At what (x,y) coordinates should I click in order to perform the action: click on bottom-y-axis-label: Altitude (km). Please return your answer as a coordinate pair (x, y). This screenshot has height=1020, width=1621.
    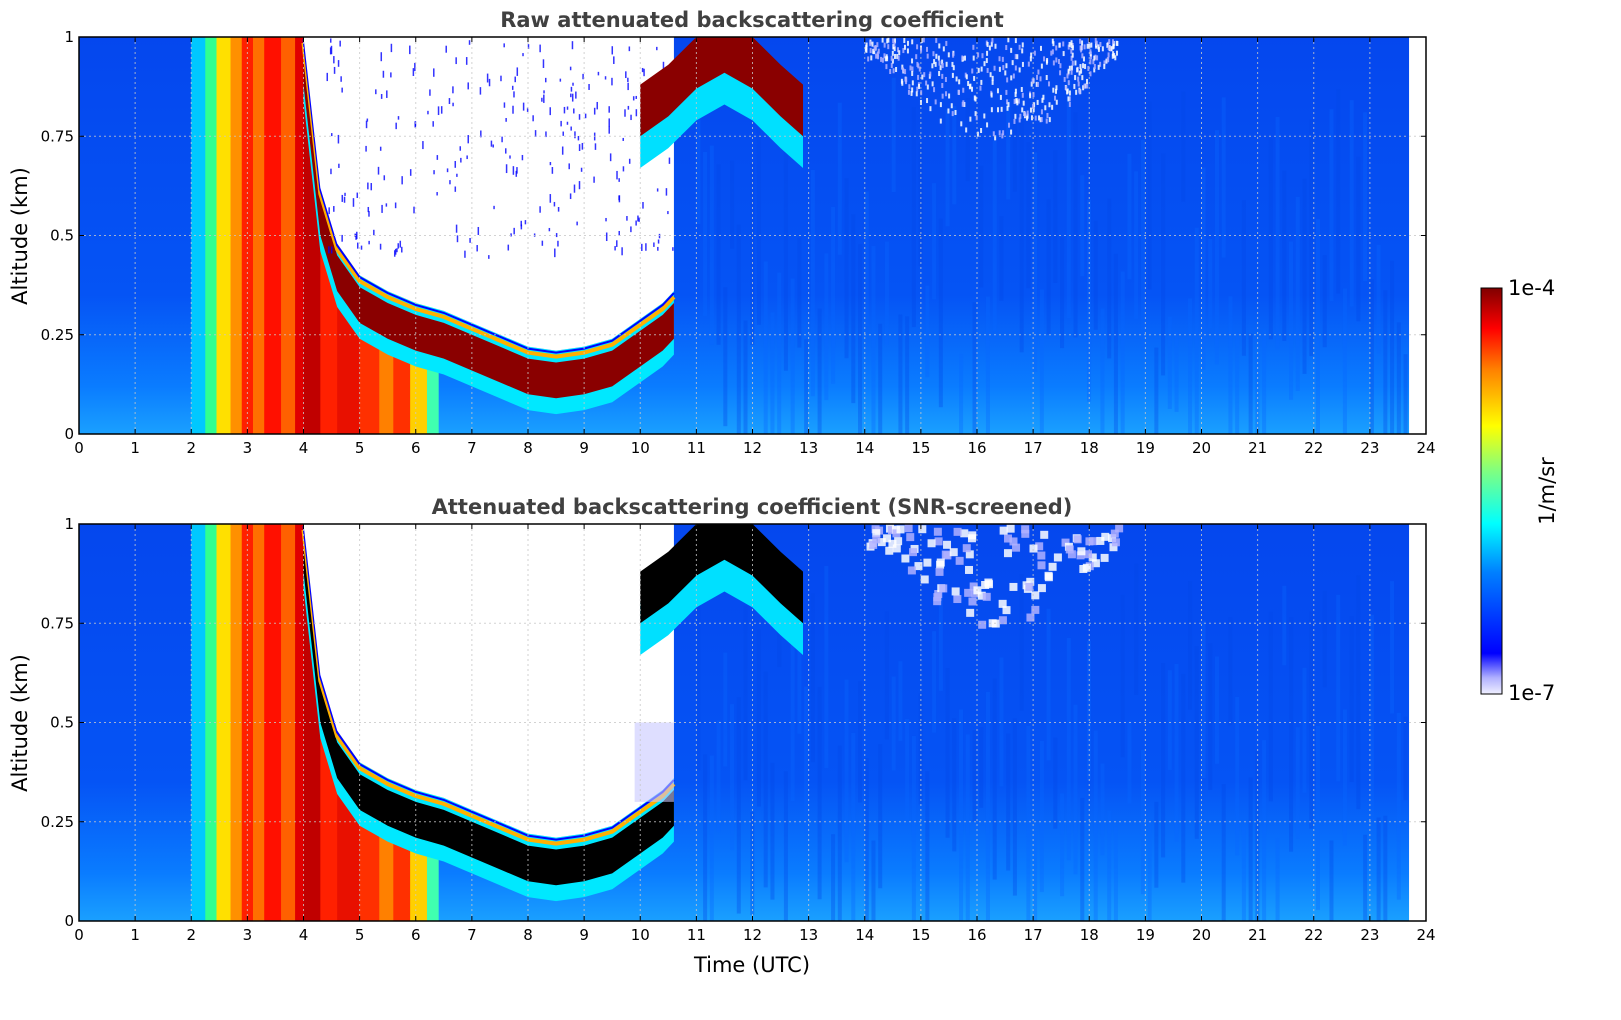
    Looking at the image, I should click on (20, 723).